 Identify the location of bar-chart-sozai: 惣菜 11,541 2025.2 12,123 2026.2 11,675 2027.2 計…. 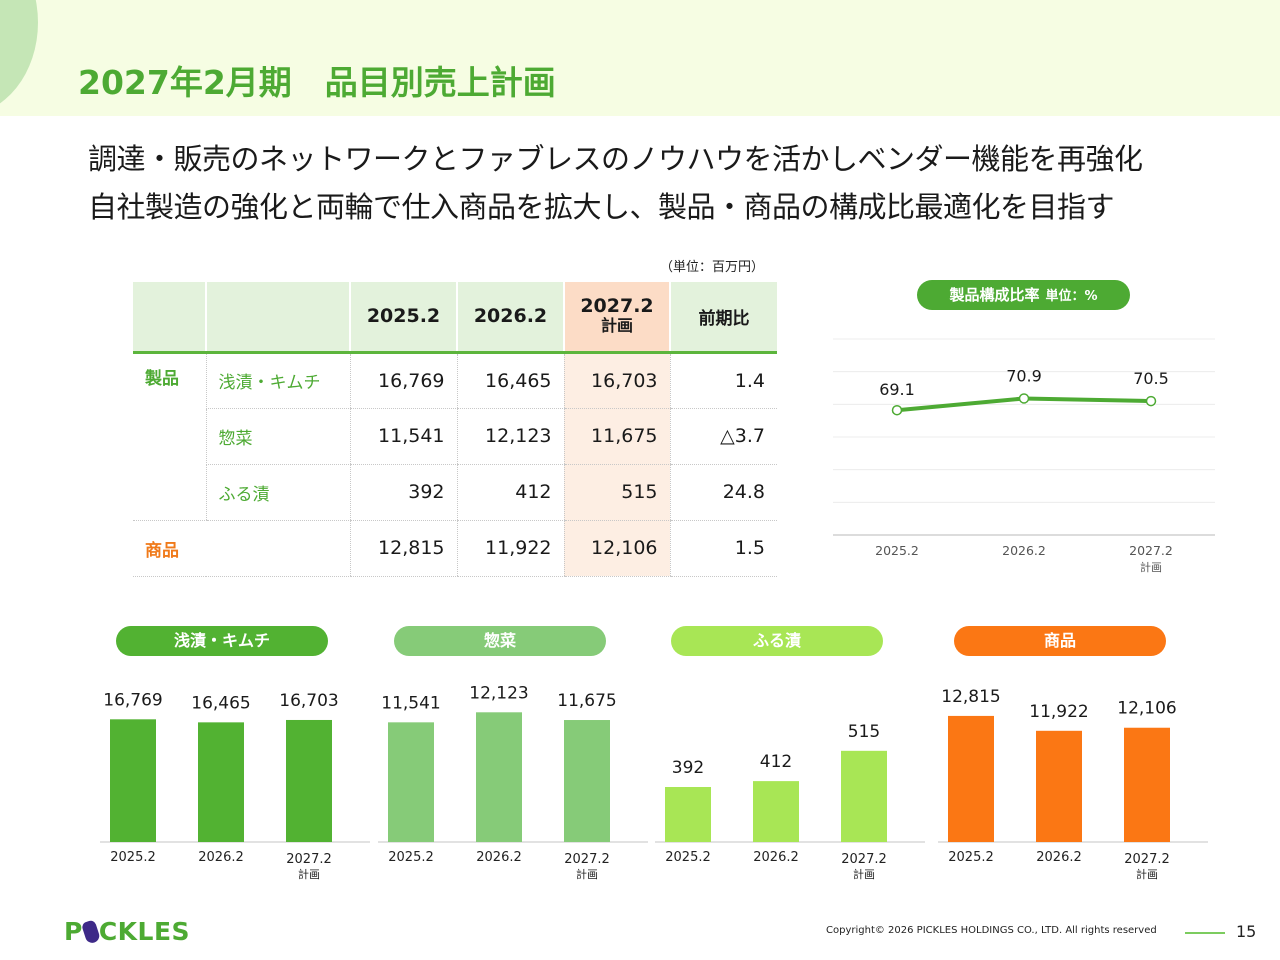
(513, 760).